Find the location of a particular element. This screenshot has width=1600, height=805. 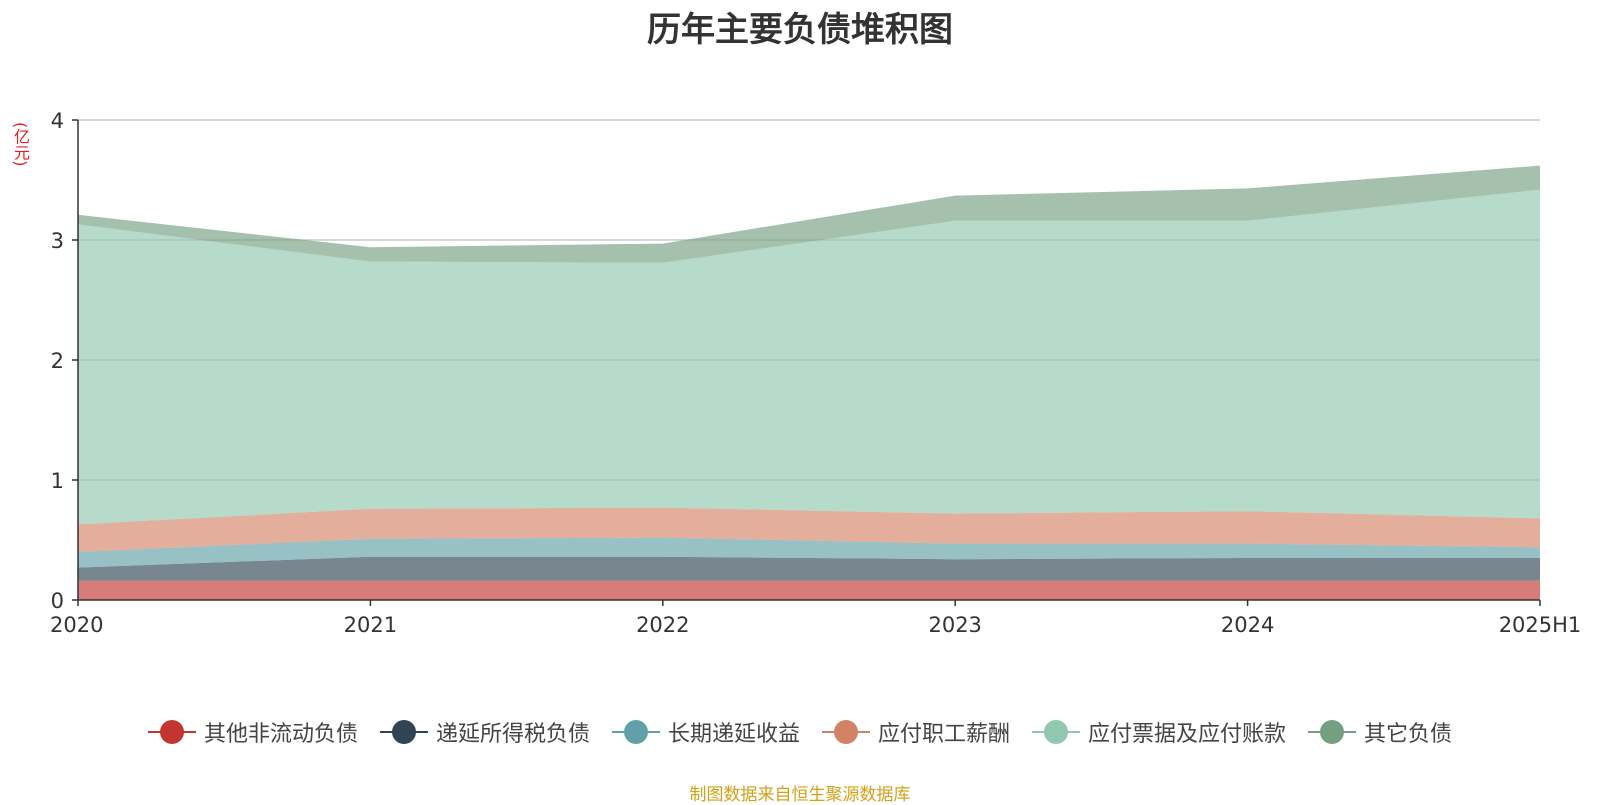

y-tick-label: 3 is located at coordinates (57, 241).